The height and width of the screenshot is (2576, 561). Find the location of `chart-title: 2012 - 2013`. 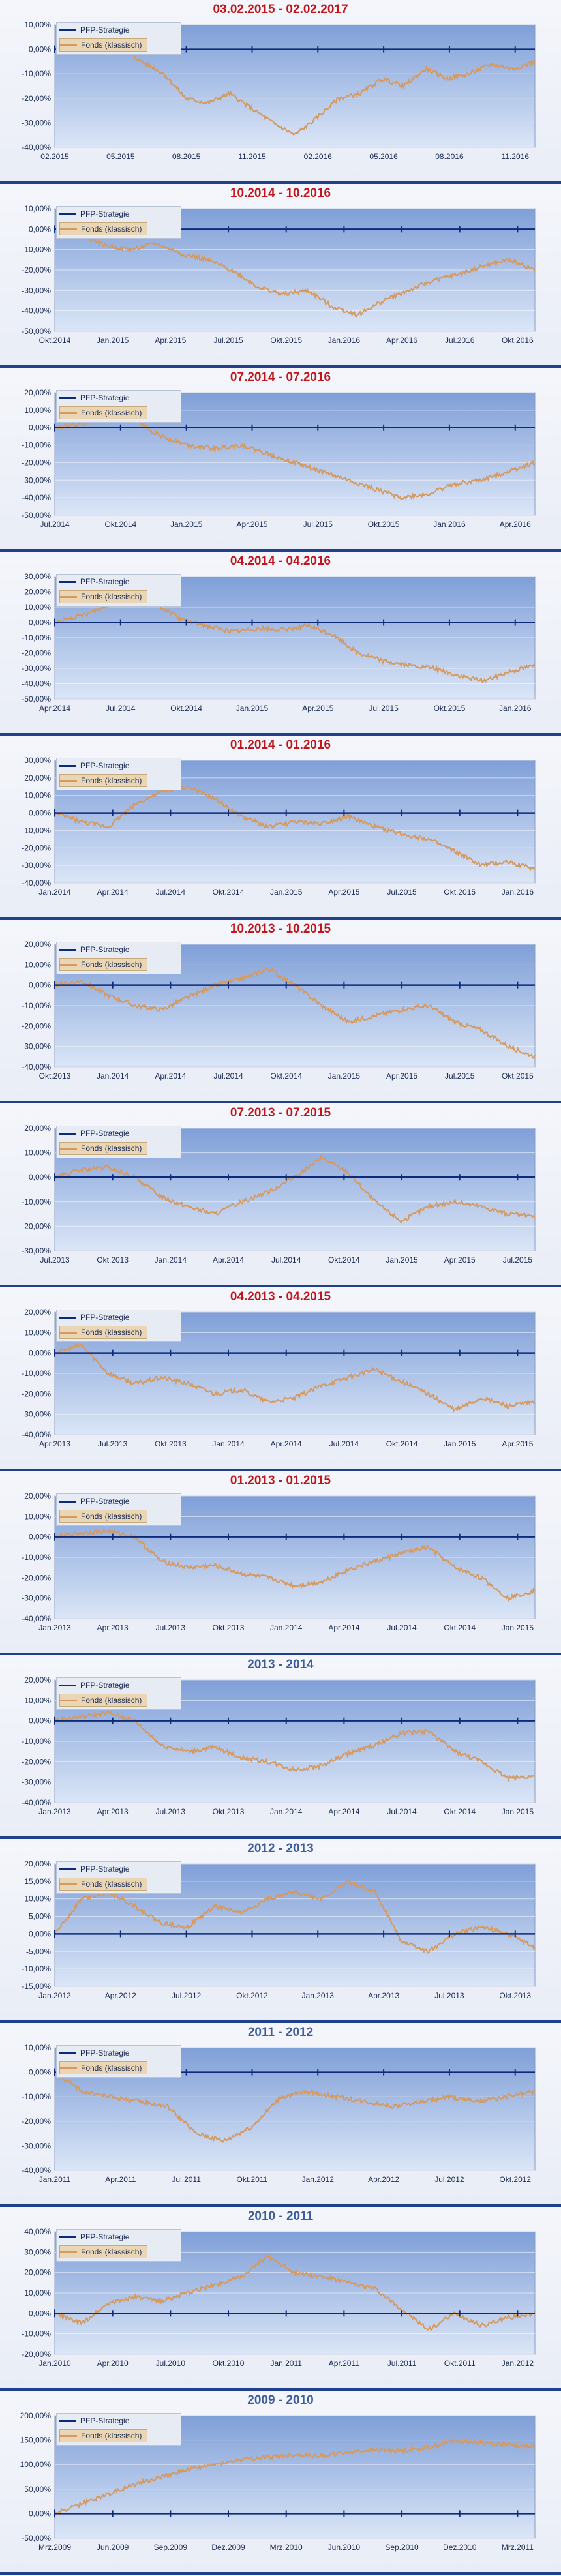

chart-title: 2012 - 2013 is located at coordinates (280, 1848).